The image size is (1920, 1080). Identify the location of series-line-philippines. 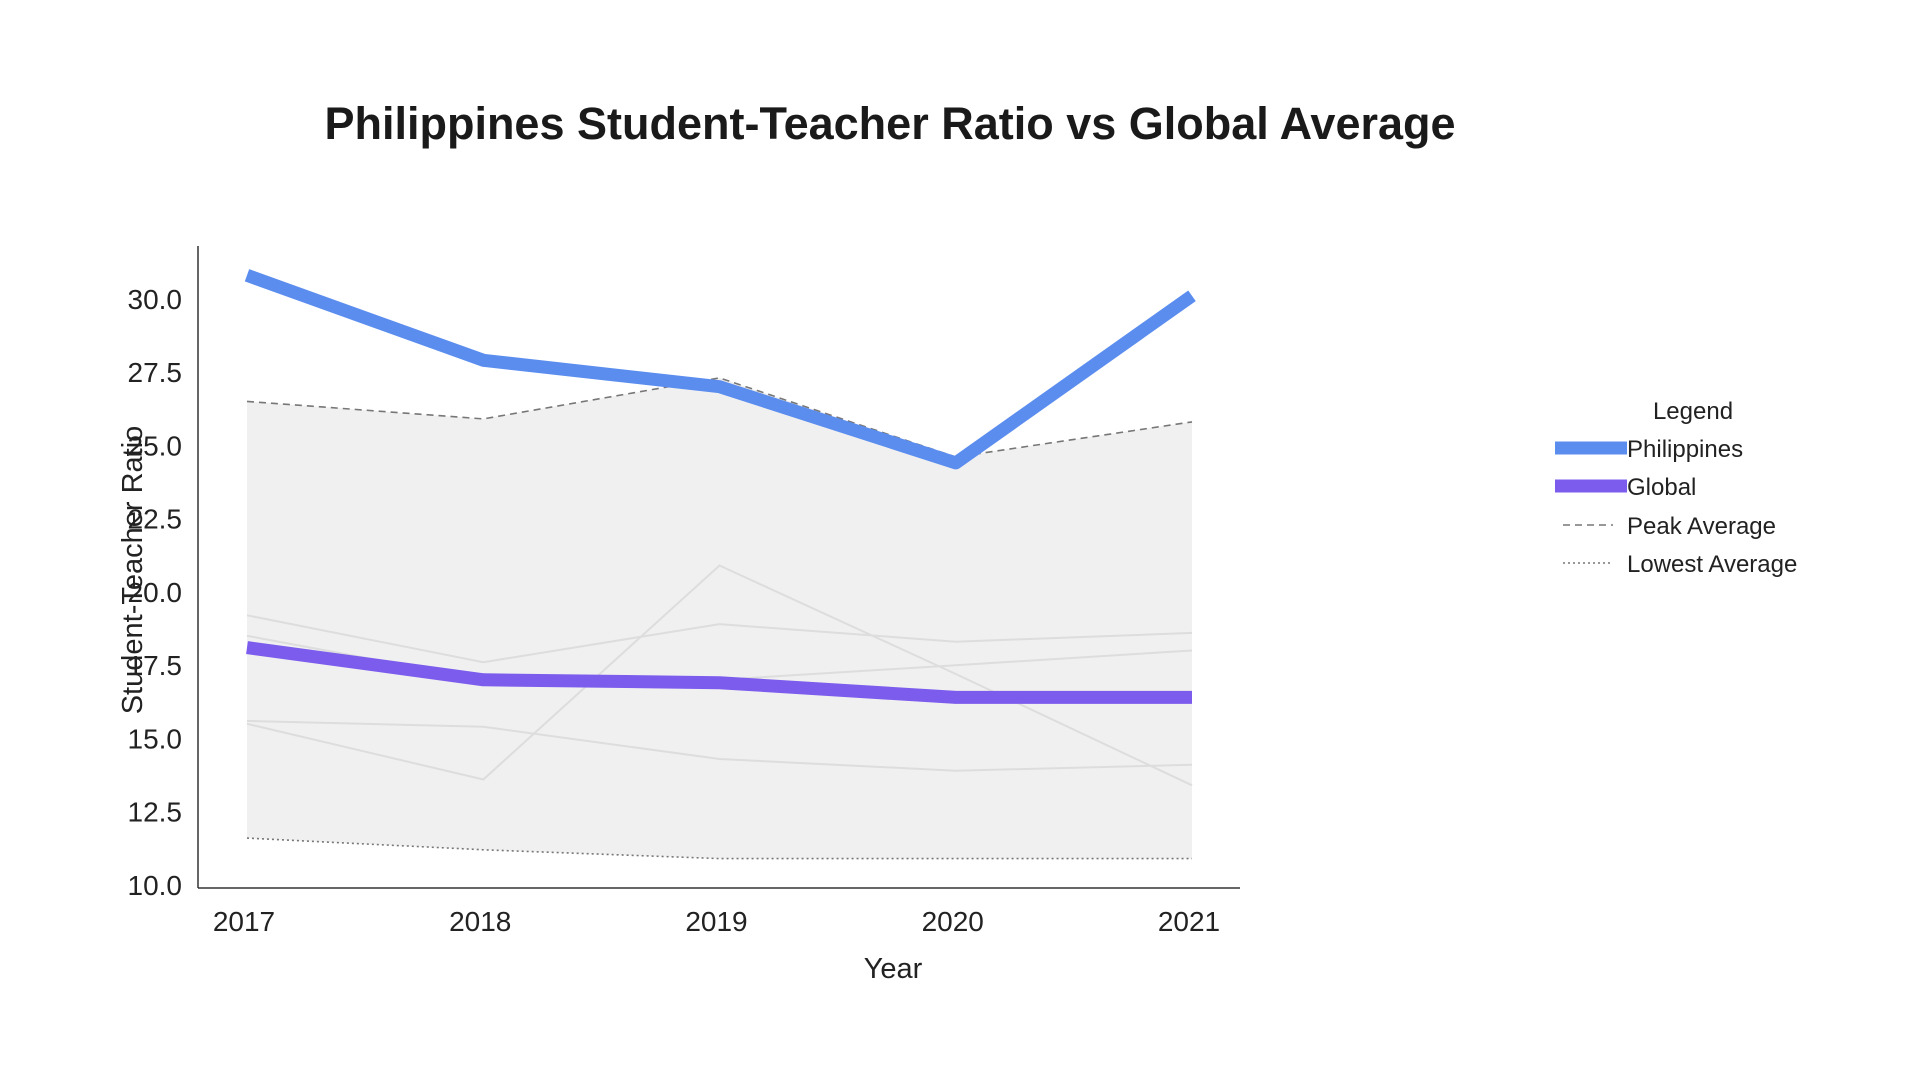
(720, 369).